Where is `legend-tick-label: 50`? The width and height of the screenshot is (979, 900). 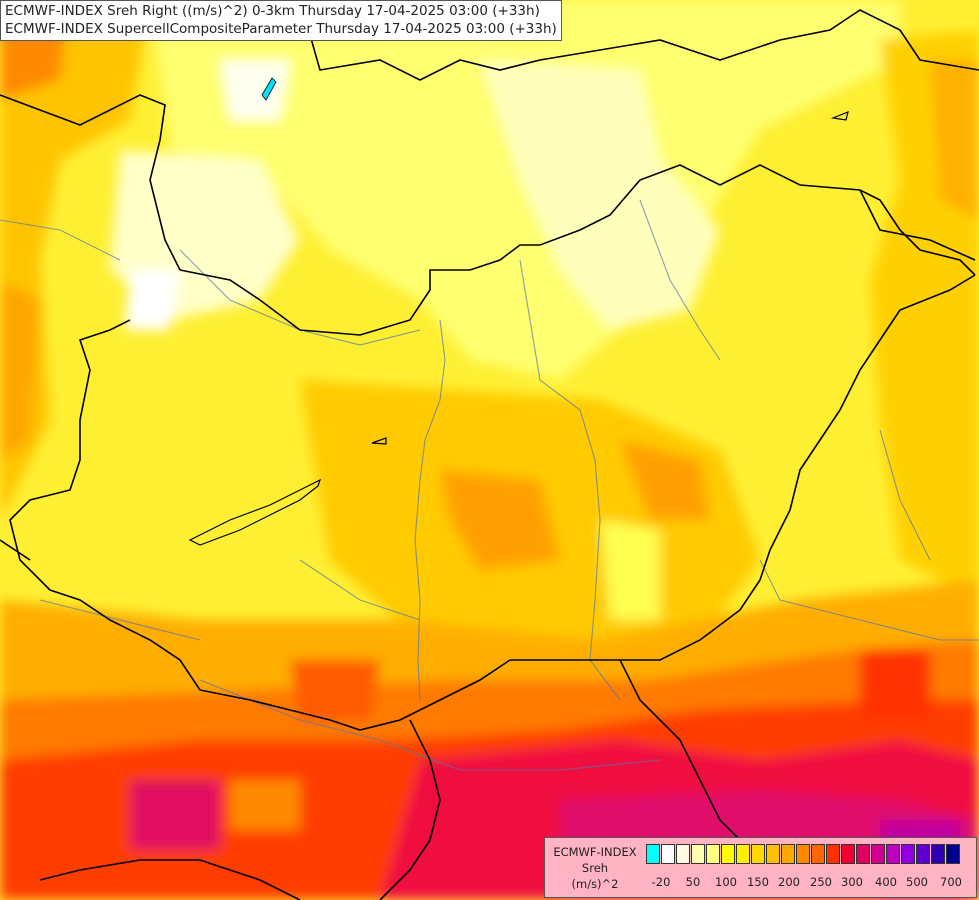 legend-tick-label: 50 is located at coordinates (693, 882).